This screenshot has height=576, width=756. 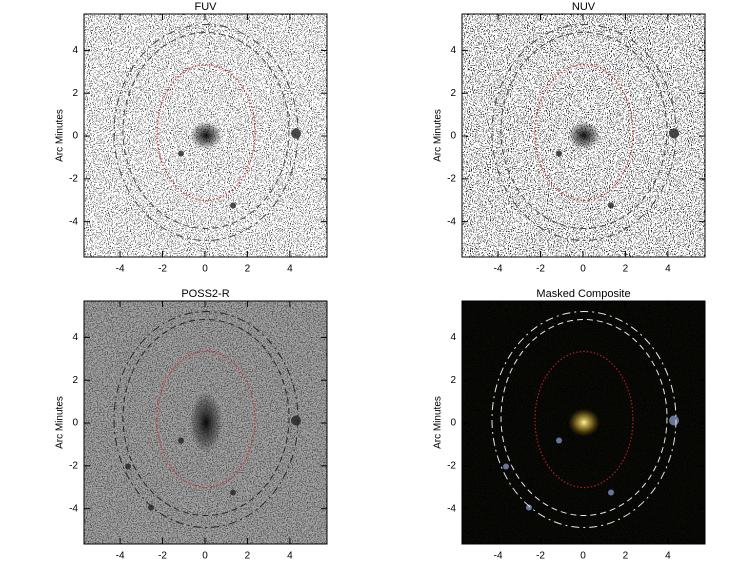 What do you see at coordinates (205, 294) in the screenshot?
I see `panel-title: POSS2-R` at bounding box center [205, 294].